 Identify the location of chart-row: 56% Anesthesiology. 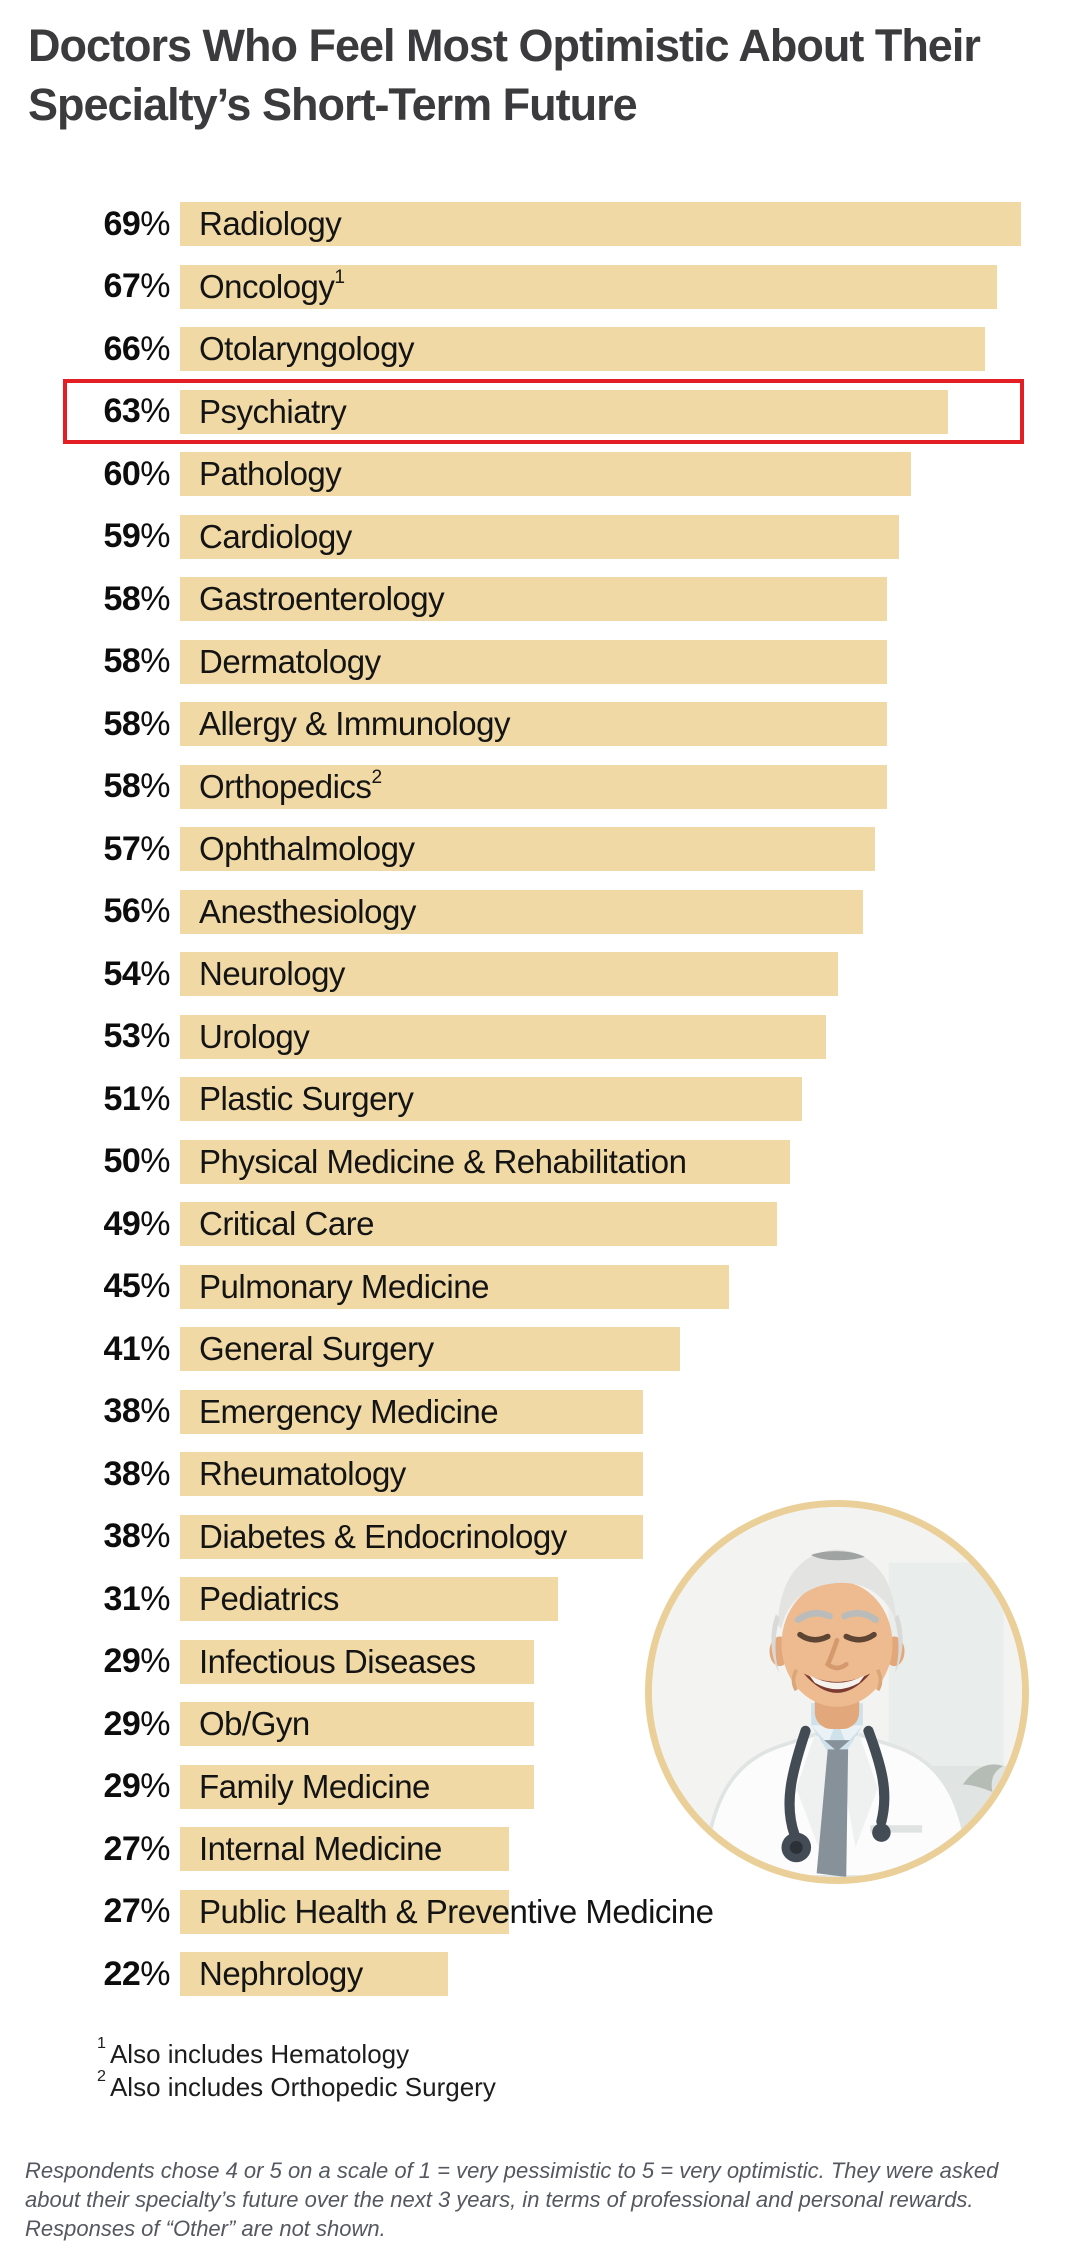
(571, 911).